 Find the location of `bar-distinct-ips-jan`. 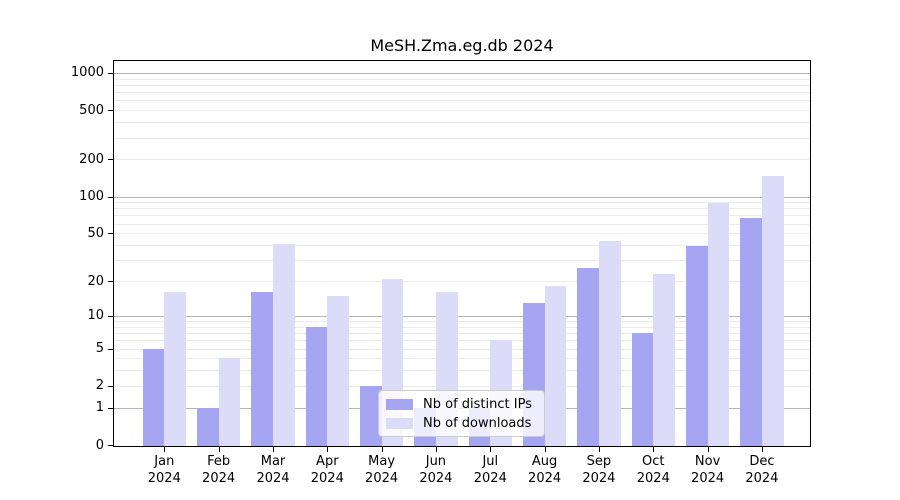

bar-distinct-ips-jan is located at coordinates (153, 397).